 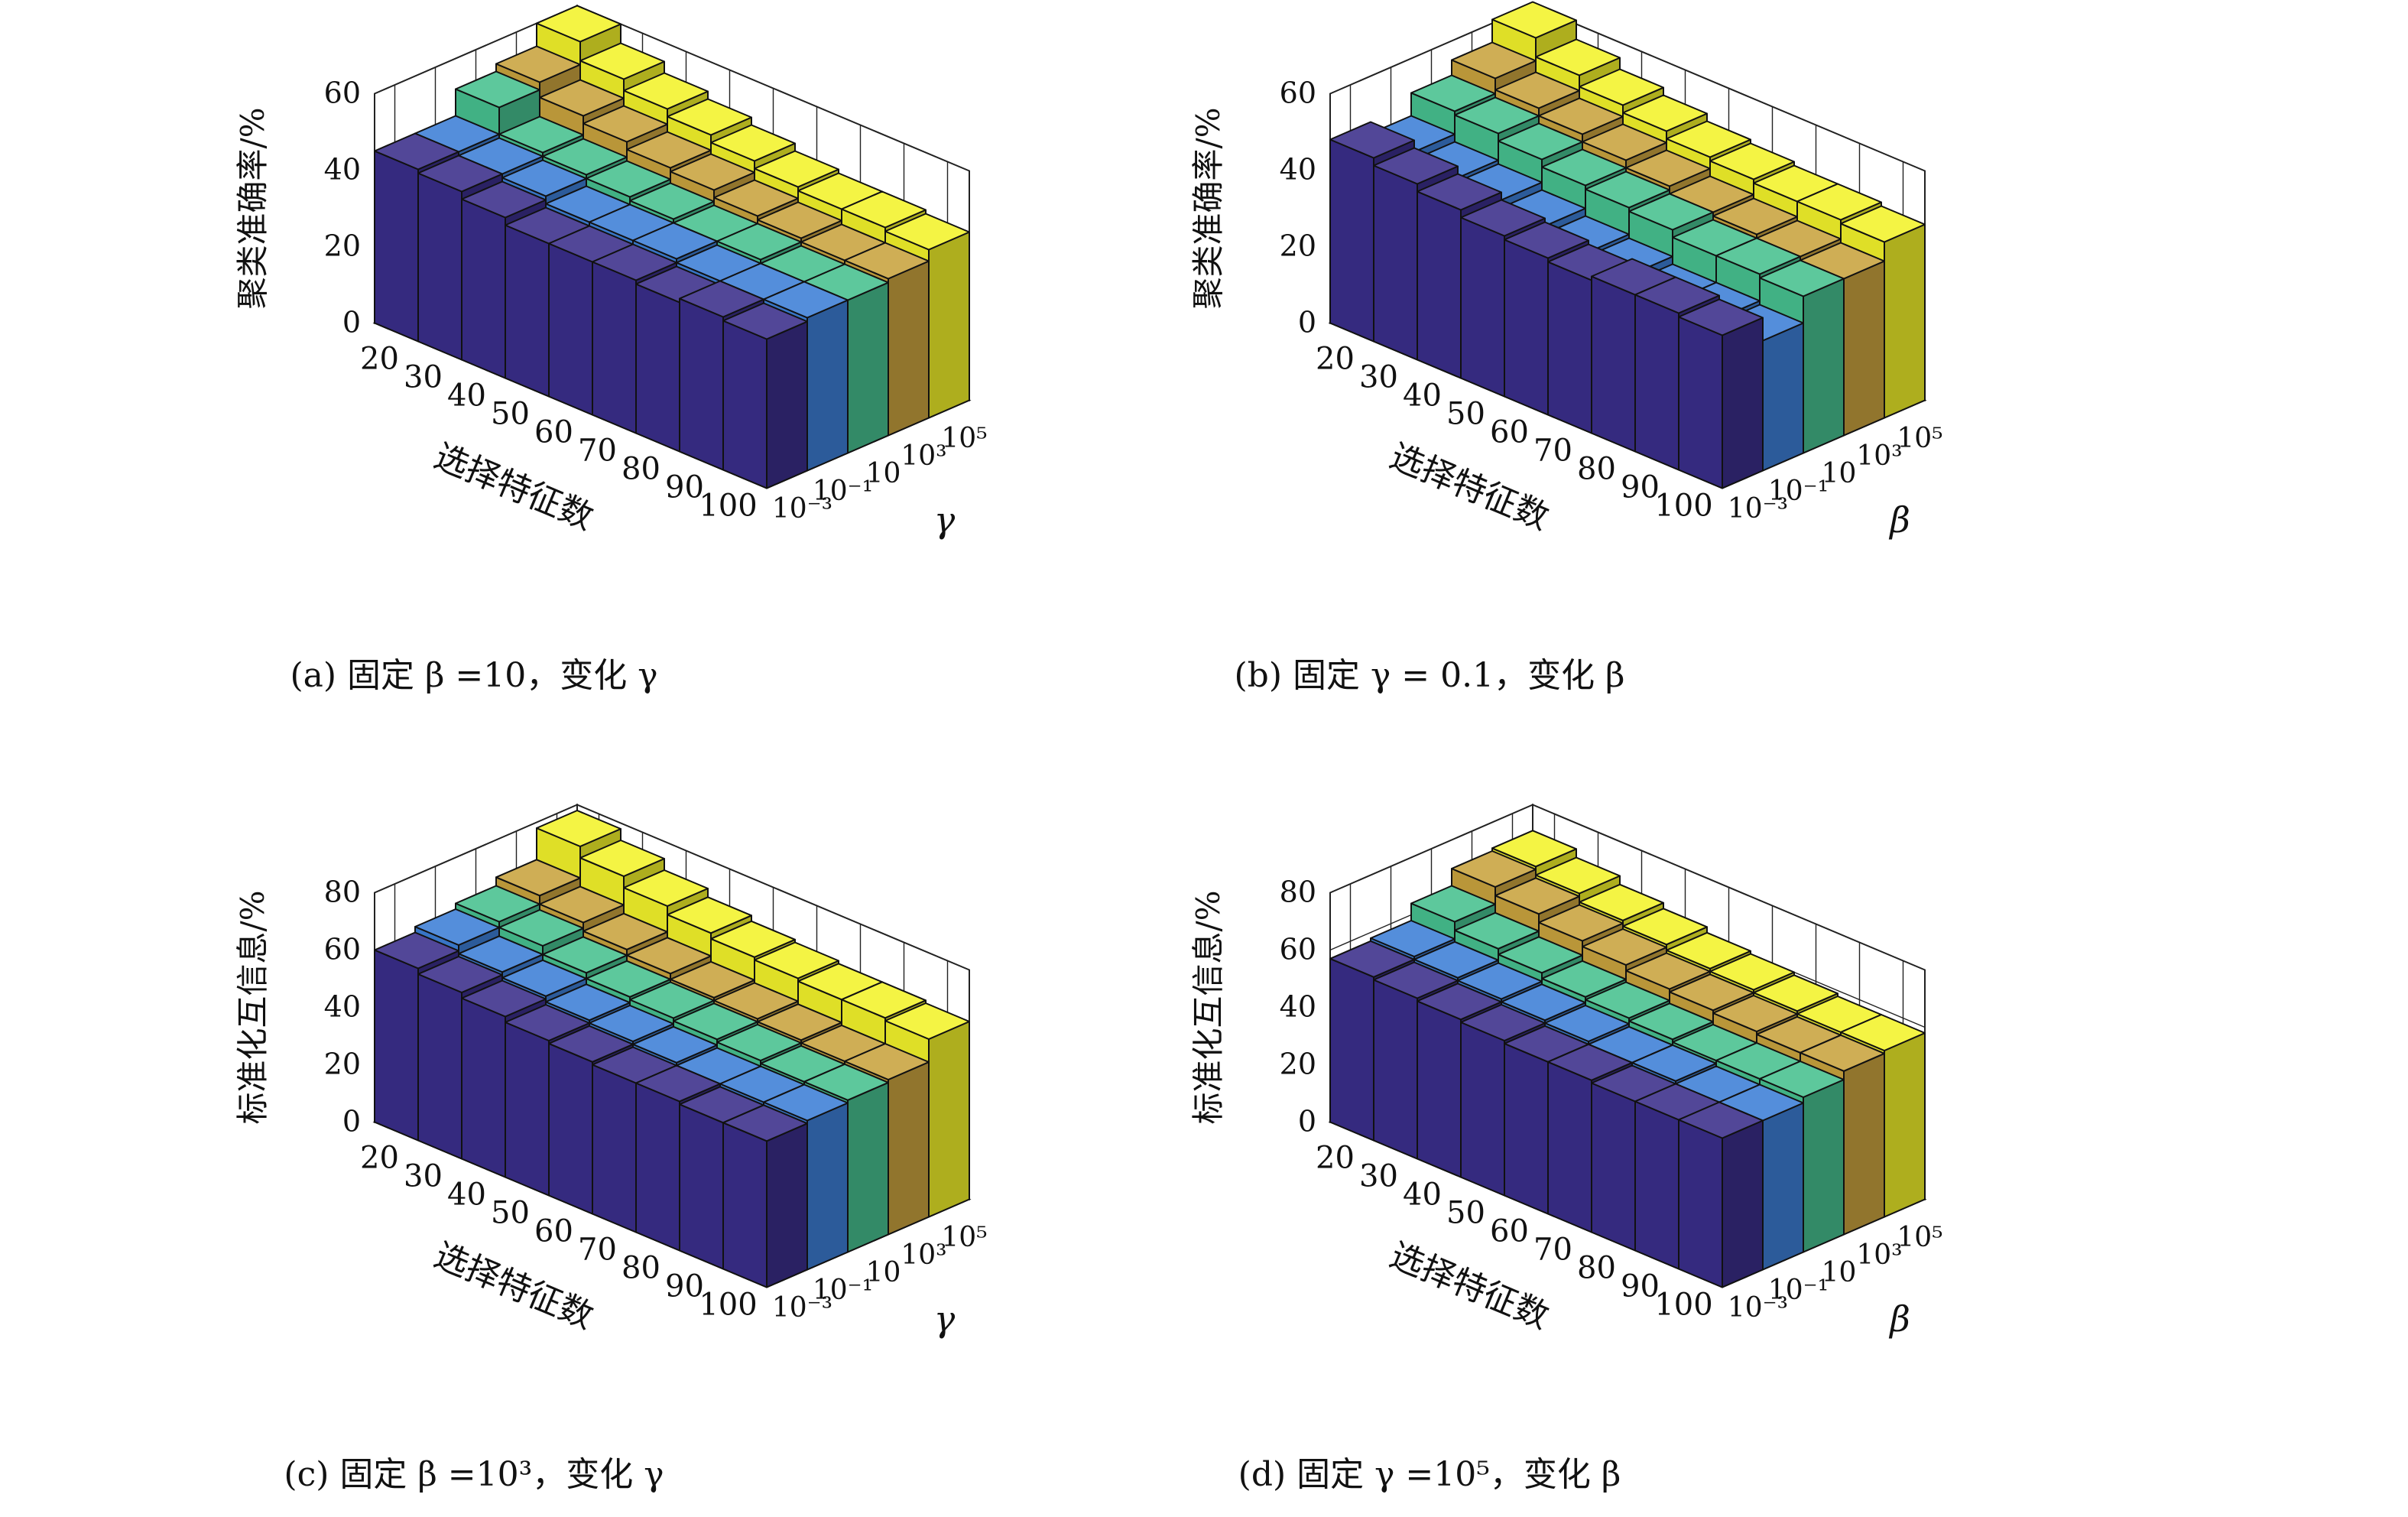 I want to click on panel-caption: (a) 固定 β =10，变化 γ, so click(x=474, y=675).